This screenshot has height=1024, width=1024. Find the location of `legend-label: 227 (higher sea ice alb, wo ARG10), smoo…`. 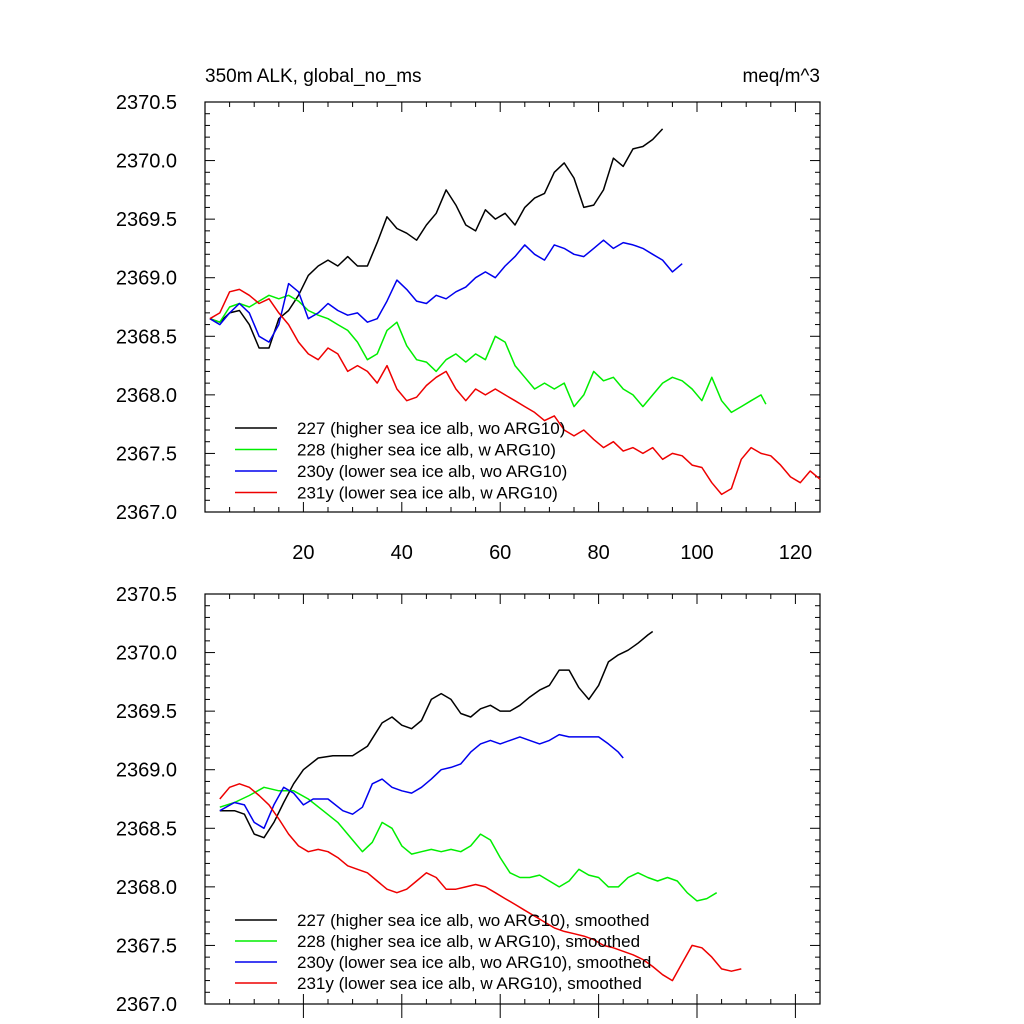

legend-label: 227 (higher sea ice alb, wo ARG10), smoo… is located at coordinates (473, 920).